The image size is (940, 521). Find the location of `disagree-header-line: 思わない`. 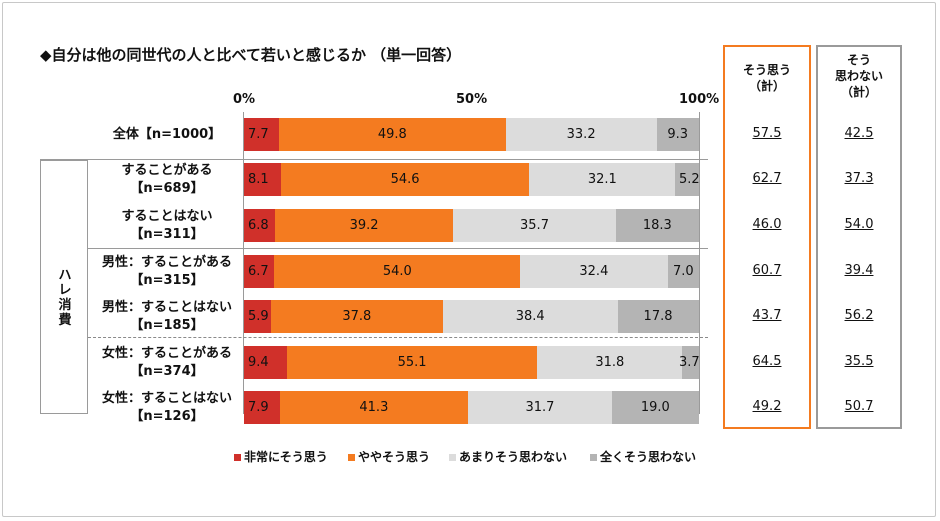

disagree-header-line: 思わない is located at coordinates (858, 76).